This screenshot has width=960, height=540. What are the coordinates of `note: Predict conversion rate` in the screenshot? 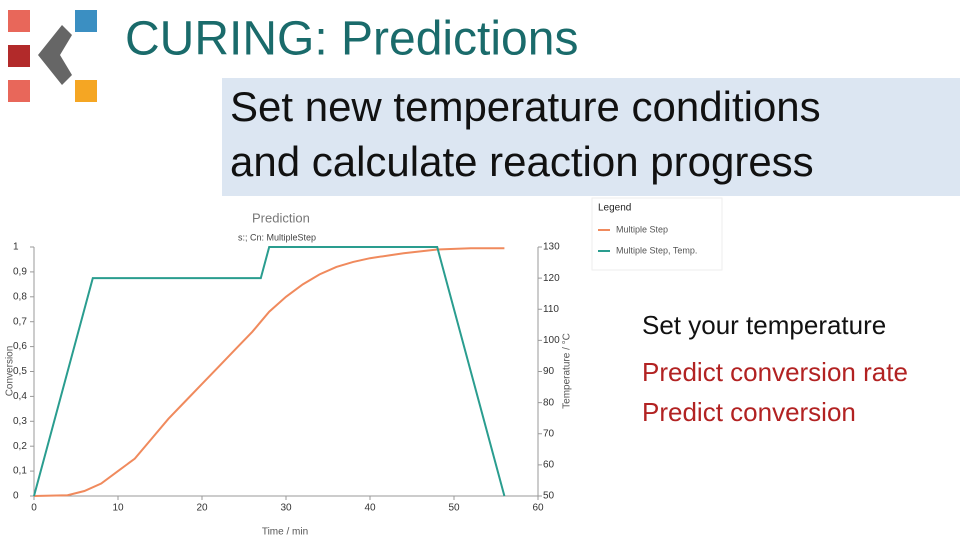 It's located at (775, 372).